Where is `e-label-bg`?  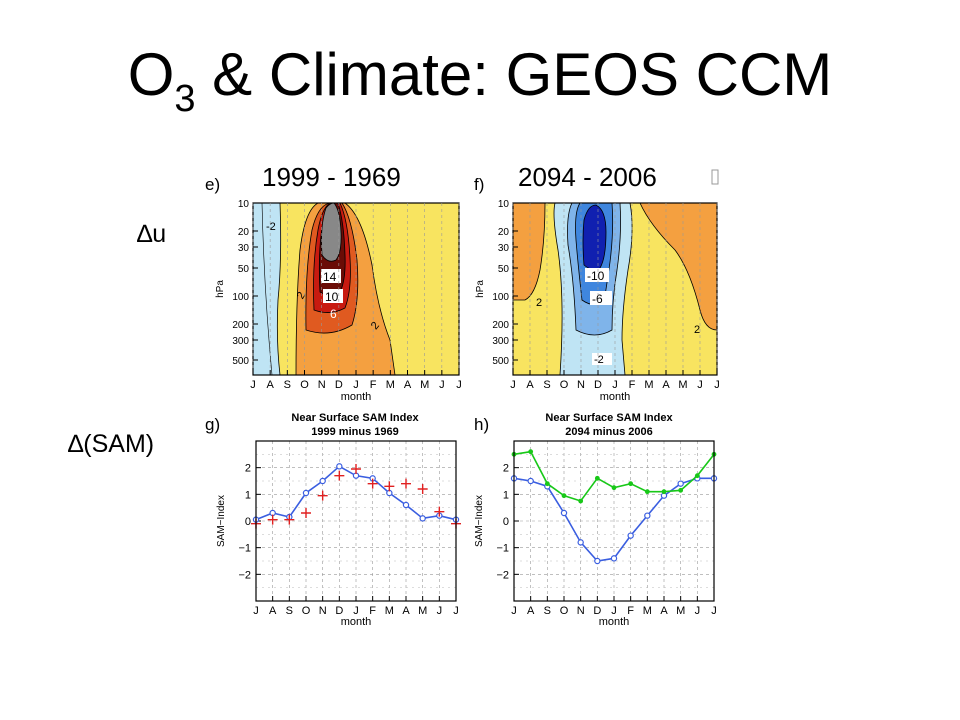 e-label-bg is located at coordinates (272, 226).